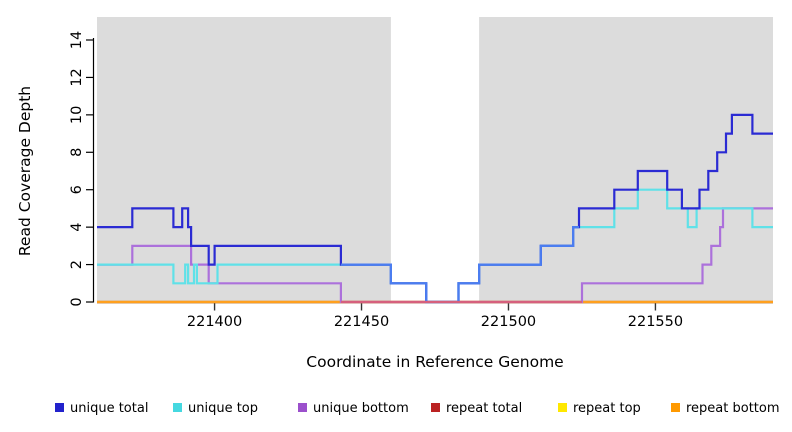  What do you see at coordinates (607, 408) in the screenshot?
I see `legend-label: repeat top` at bounding box center [607, 408].